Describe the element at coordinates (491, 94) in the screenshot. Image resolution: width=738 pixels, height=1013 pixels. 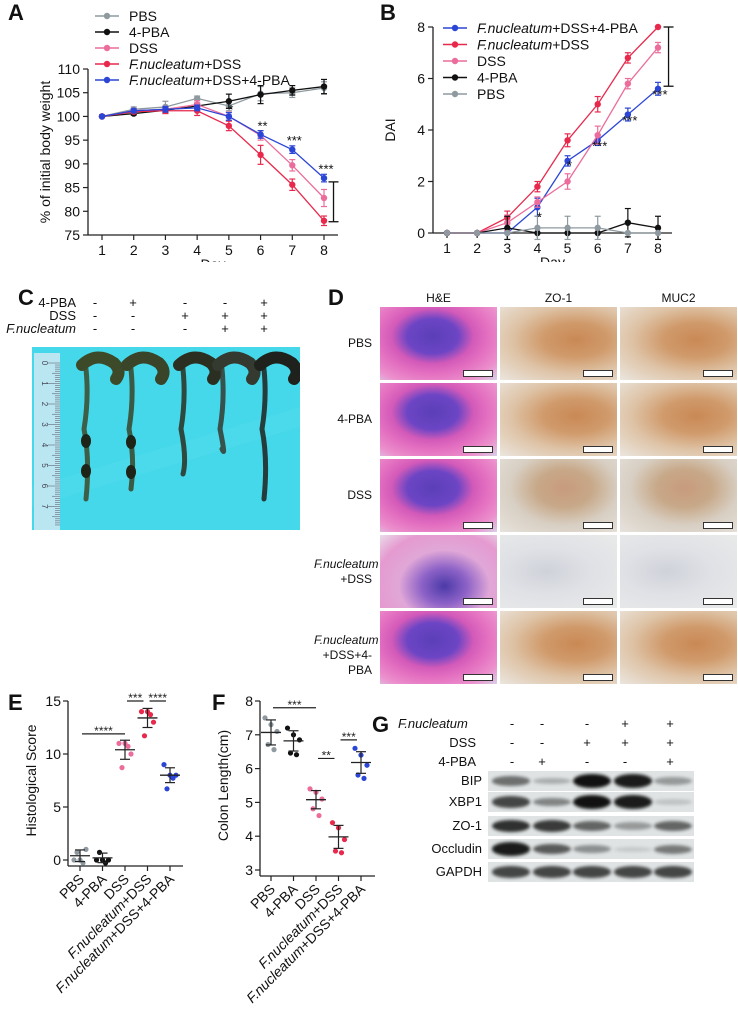
I see `svg-text: PBS` at that location.